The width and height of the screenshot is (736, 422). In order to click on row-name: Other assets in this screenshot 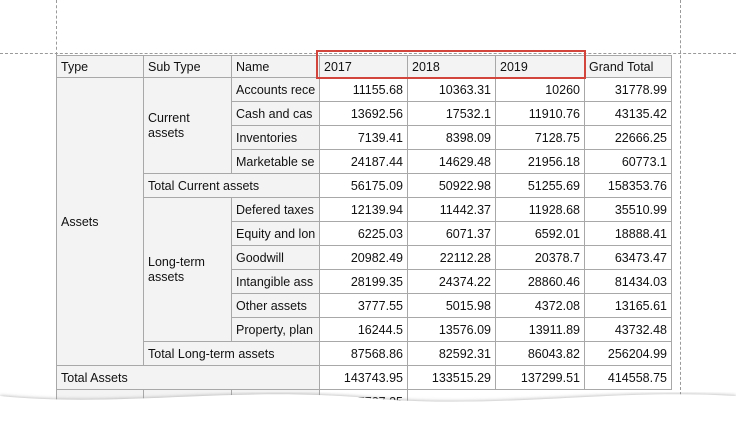, I will do `click(275, 305)`.